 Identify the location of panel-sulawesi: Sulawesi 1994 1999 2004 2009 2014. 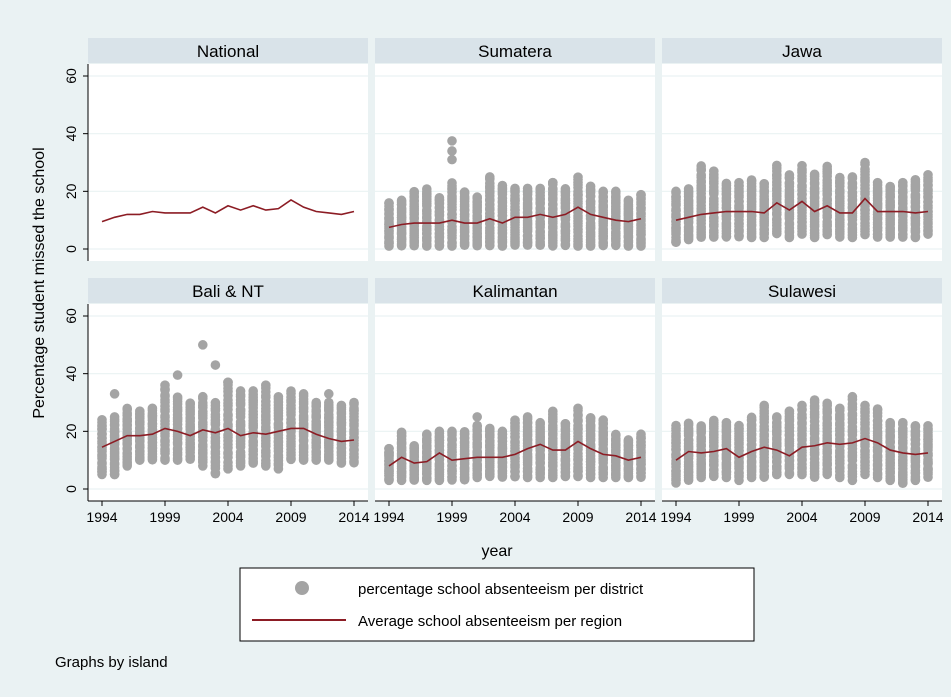
(802, 401).